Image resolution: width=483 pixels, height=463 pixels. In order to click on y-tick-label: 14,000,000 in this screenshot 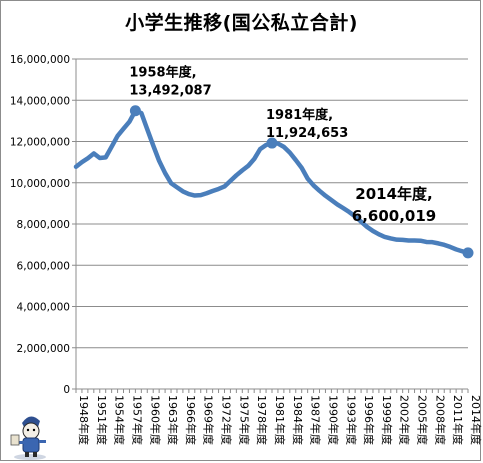, I will do `click(40, 101)`.